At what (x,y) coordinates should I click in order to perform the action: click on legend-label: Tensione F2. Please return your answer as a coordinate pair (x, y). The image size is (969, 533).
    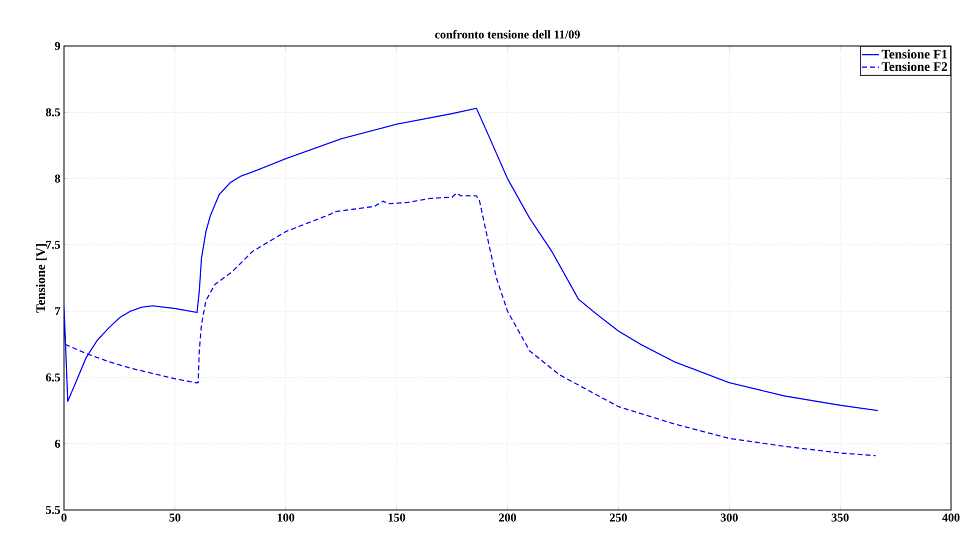
    Looking at the image, I should click on (915, 66).